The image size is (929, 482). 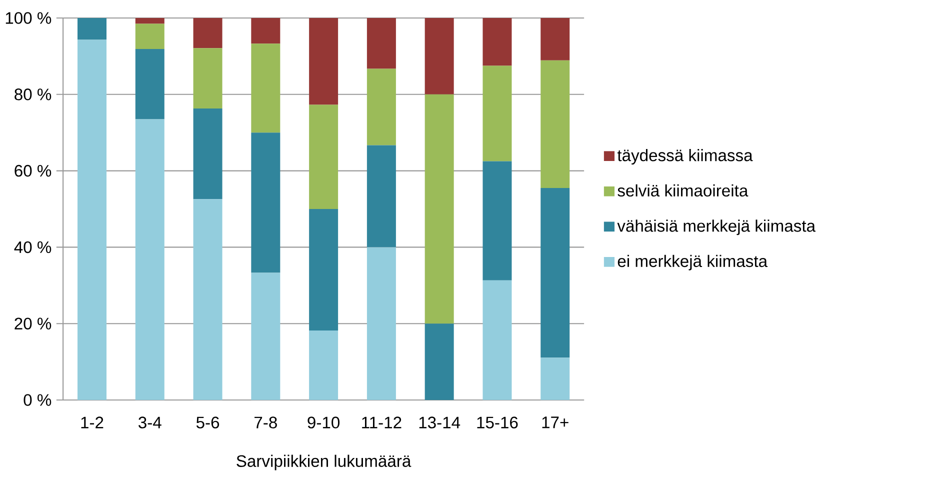 I want to click on y-tick-label: 20 %, so click(x=33, y=324).